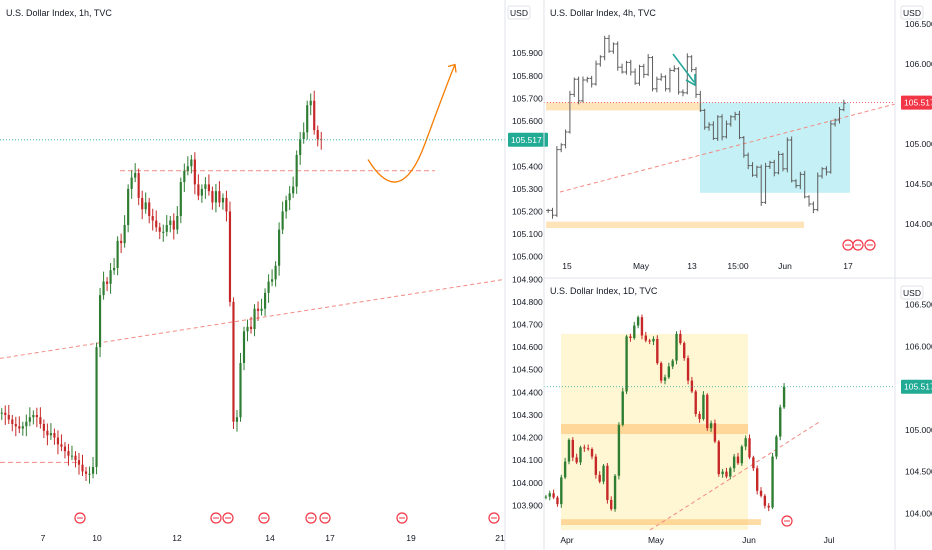  What do you see at coordinates (527, 392) in the screenshot?
I see `y-tick-label: 104.400` at bounding box center [527, 392].